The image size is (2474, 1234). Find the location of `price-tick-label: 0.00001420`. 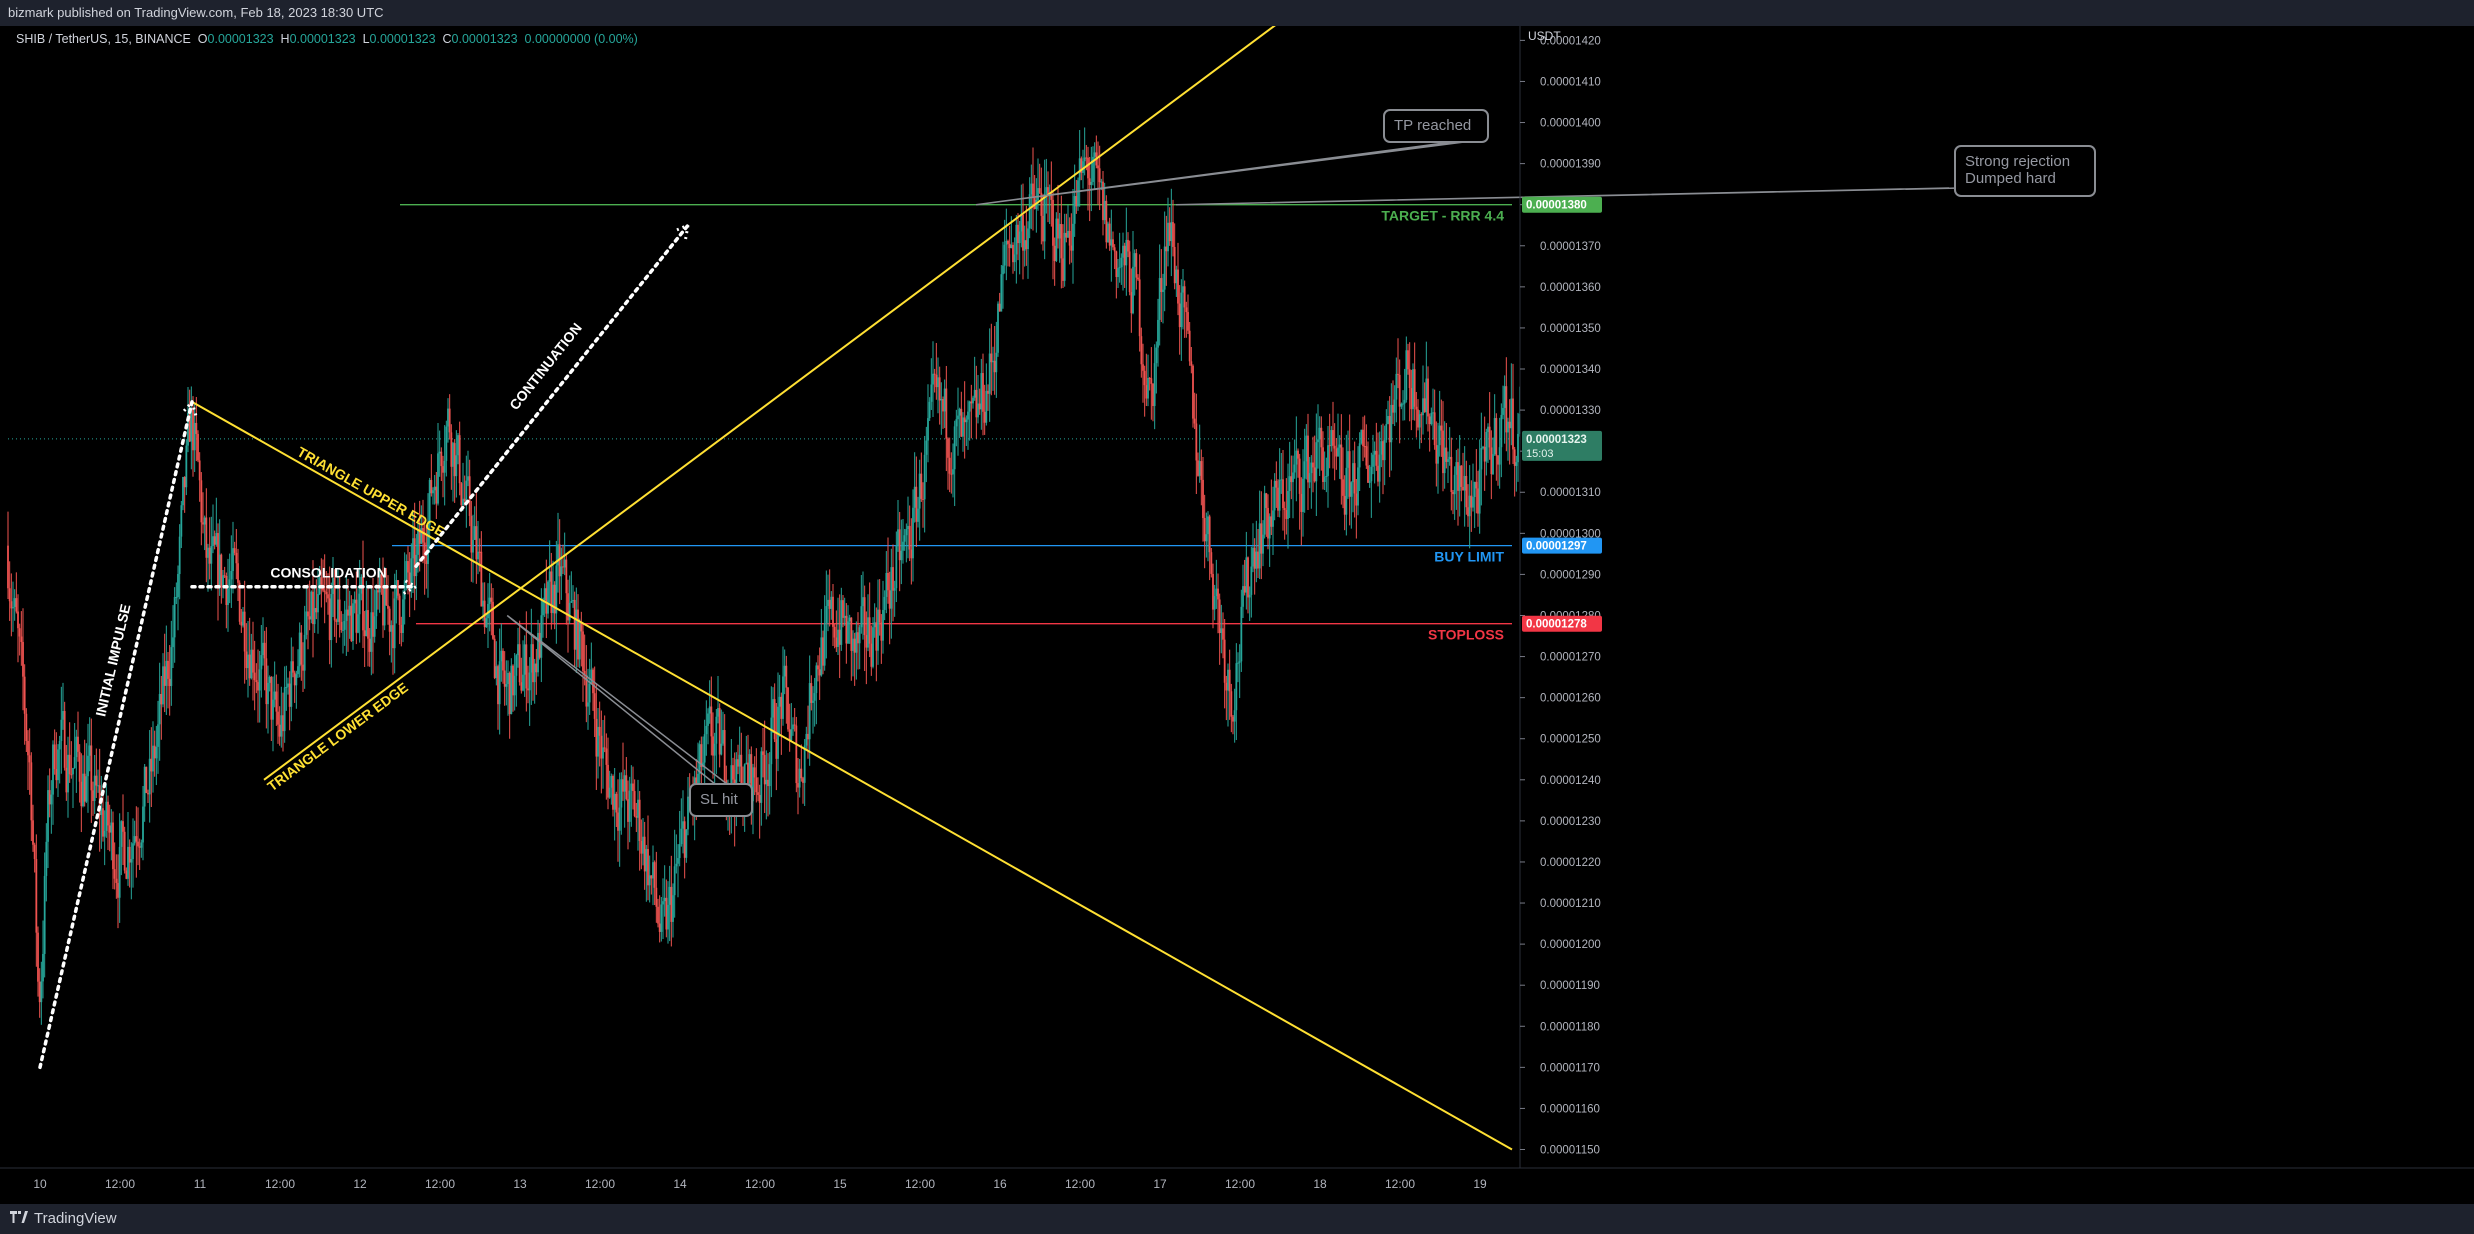

price-tick-label: 0.00001420 is located at coordinates (1570, 41).